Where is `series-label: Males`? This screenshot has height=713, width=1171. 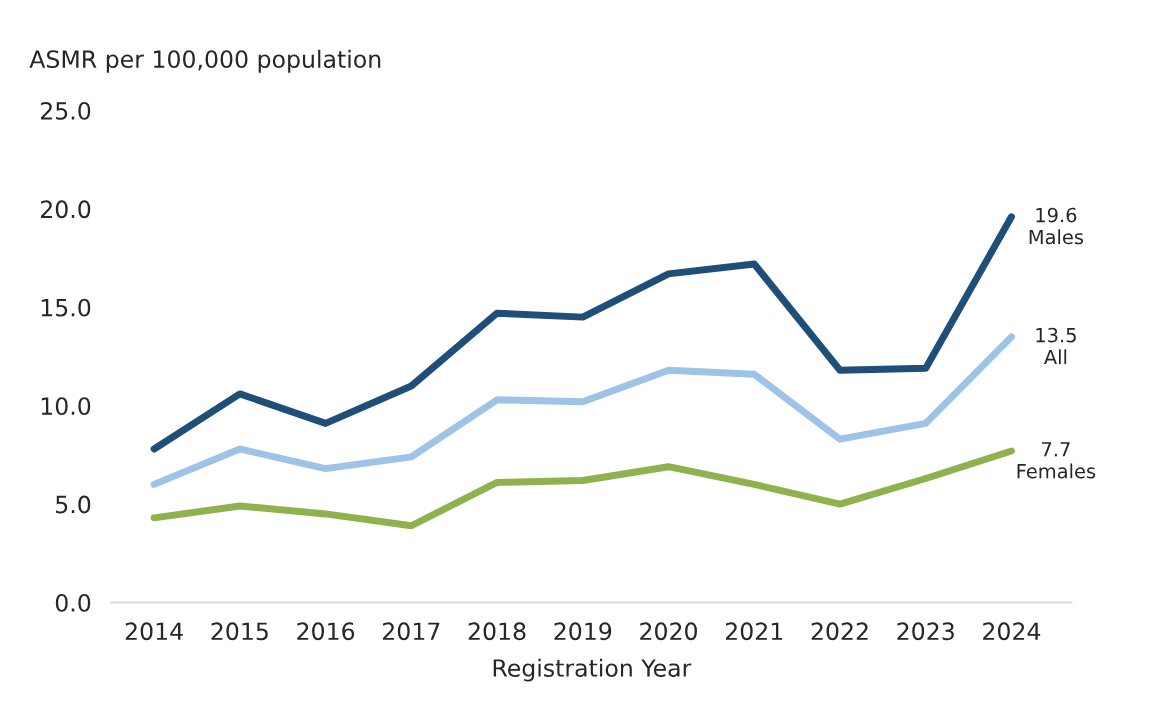
series-label: Males is located at coordinates (1056, 237).